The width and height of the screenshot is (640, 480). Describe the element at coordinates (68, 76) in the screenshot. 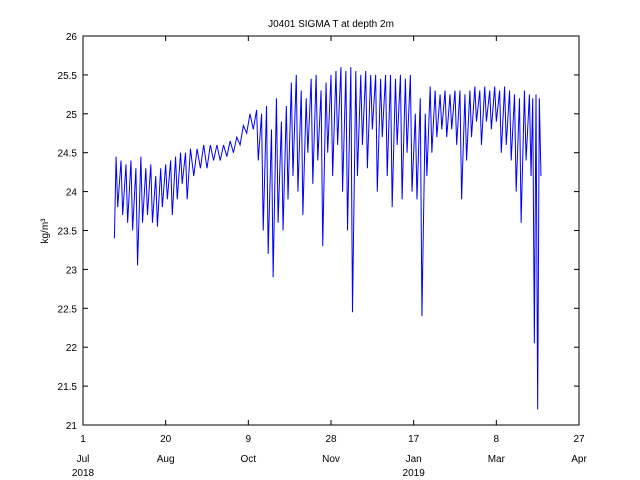

I see `y-tick-label: 25.5` at that location.